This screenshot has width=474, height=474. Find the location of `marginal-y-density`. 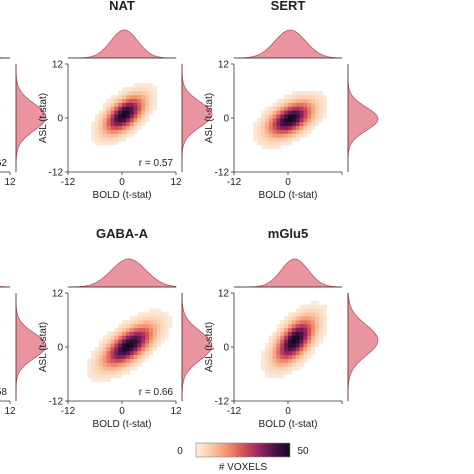

marginal-y-density is located at coordinates (197, 347).